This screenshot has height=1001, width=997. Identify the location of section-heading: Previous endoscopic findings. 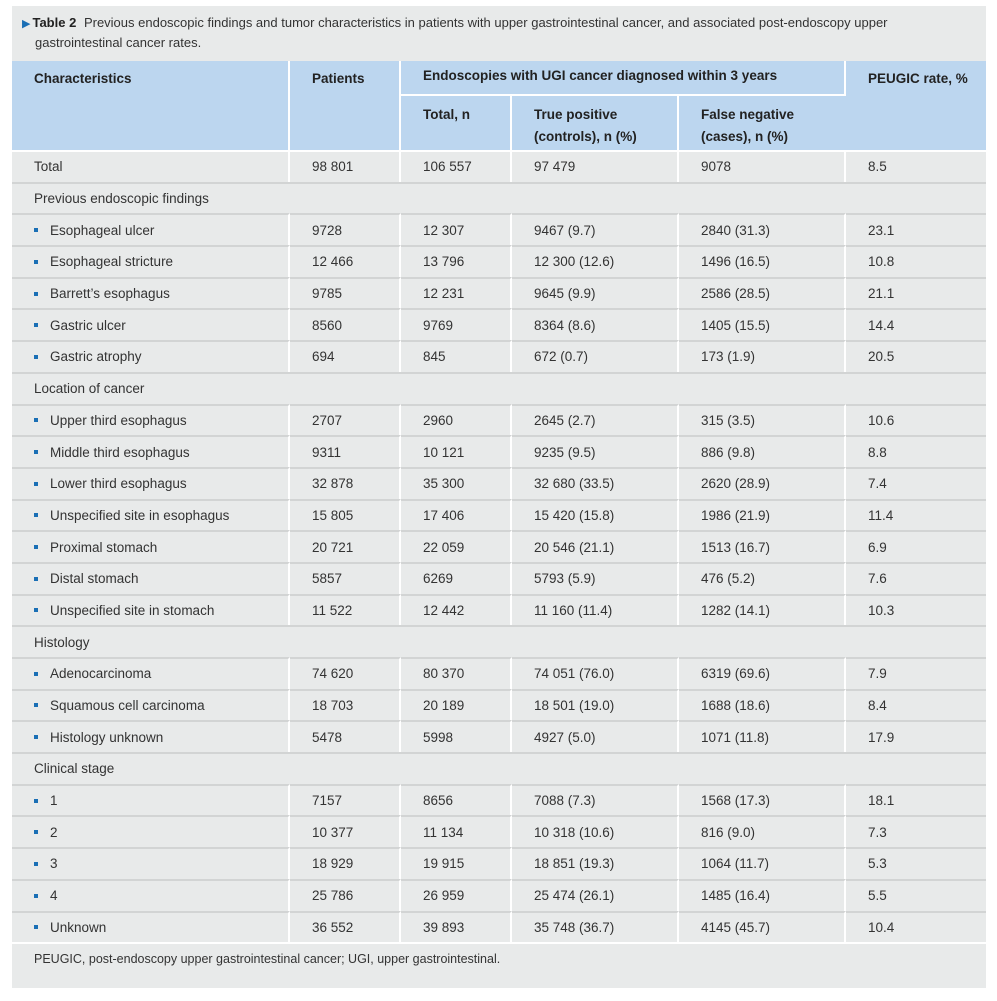
(499, 197).